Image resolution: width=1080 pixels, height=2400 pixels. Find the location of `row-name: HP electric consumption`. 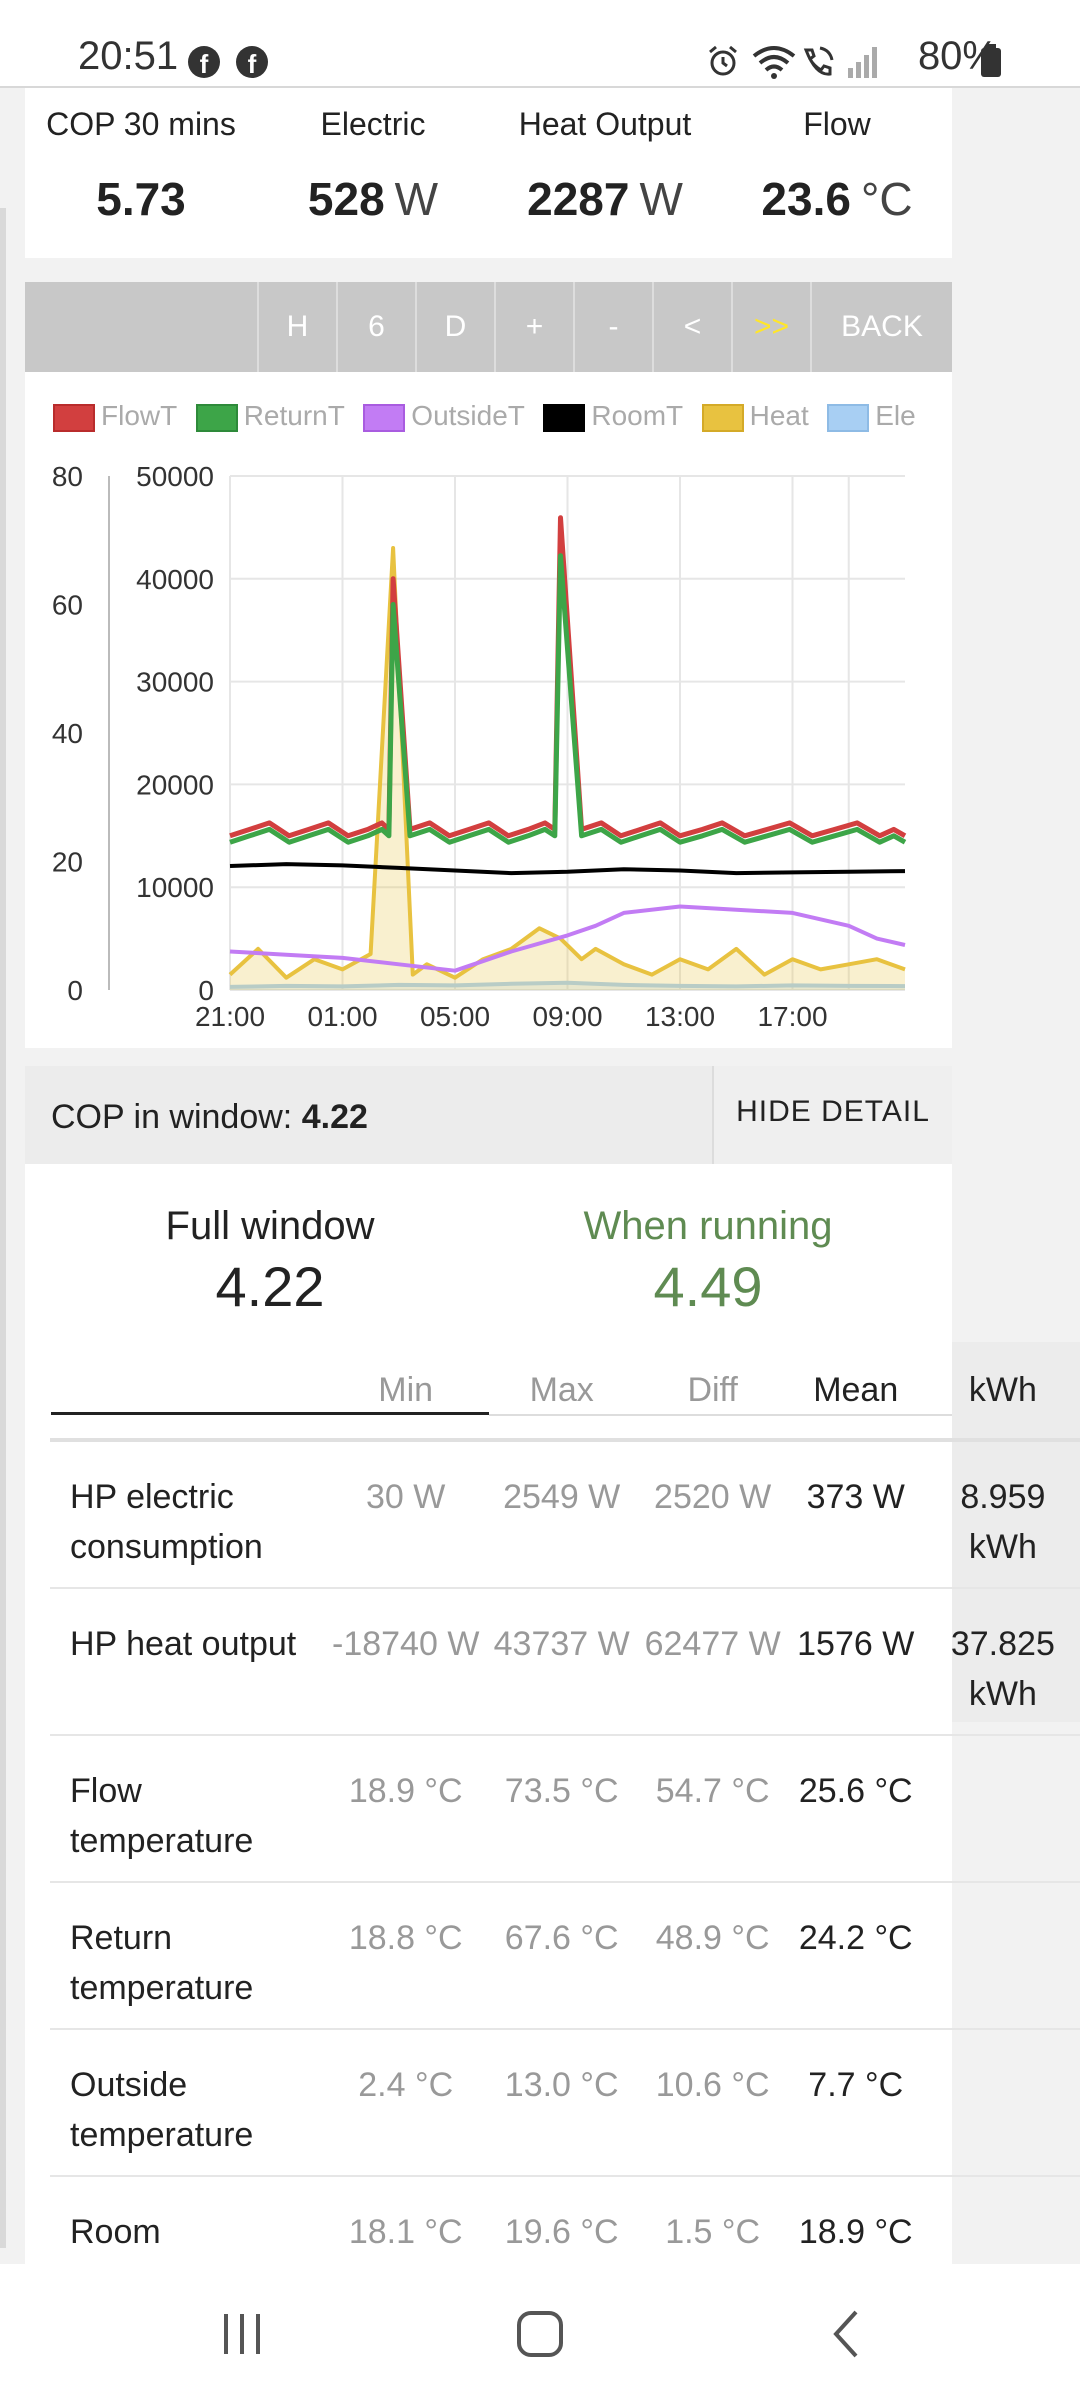

row-name: HP electric consumption is located at coordinates (189, 1514).